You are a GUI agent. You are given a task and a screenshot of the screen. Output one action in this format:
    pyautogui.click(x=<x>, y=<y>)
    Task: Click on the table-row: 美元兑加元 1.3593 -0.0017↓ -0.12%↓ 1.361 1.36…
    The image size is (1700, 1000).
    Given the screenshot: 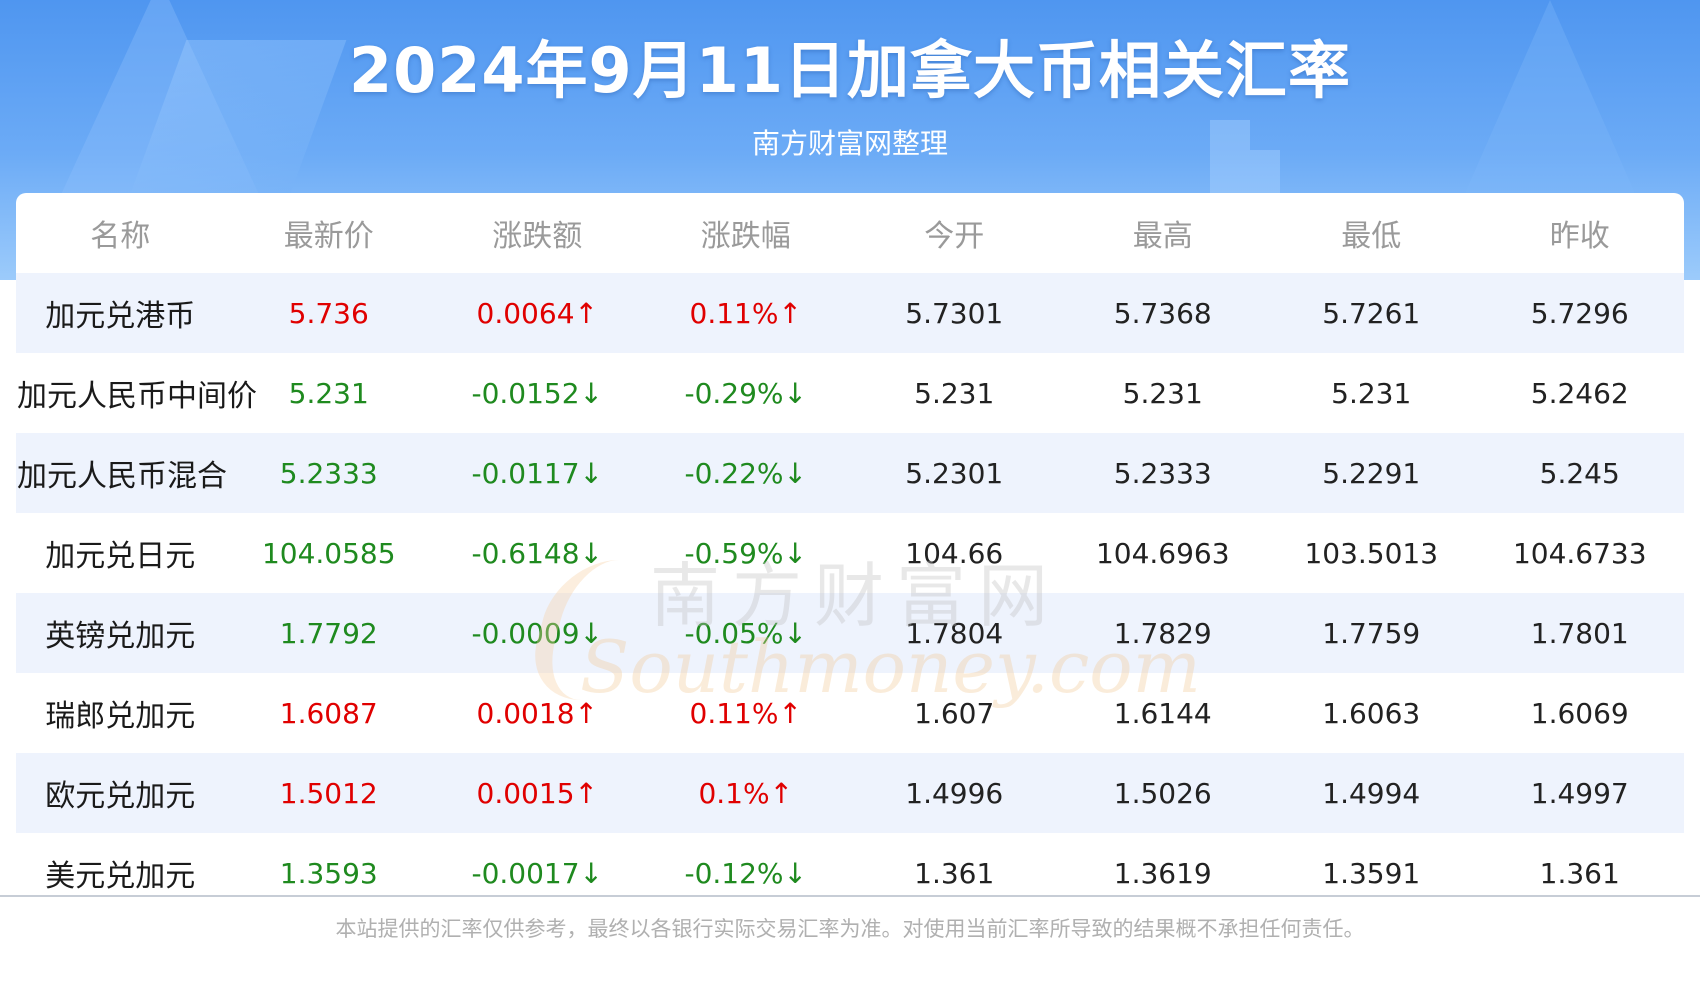 What is the action you would take?
    pyautogui.click(x=850, y=873)
    